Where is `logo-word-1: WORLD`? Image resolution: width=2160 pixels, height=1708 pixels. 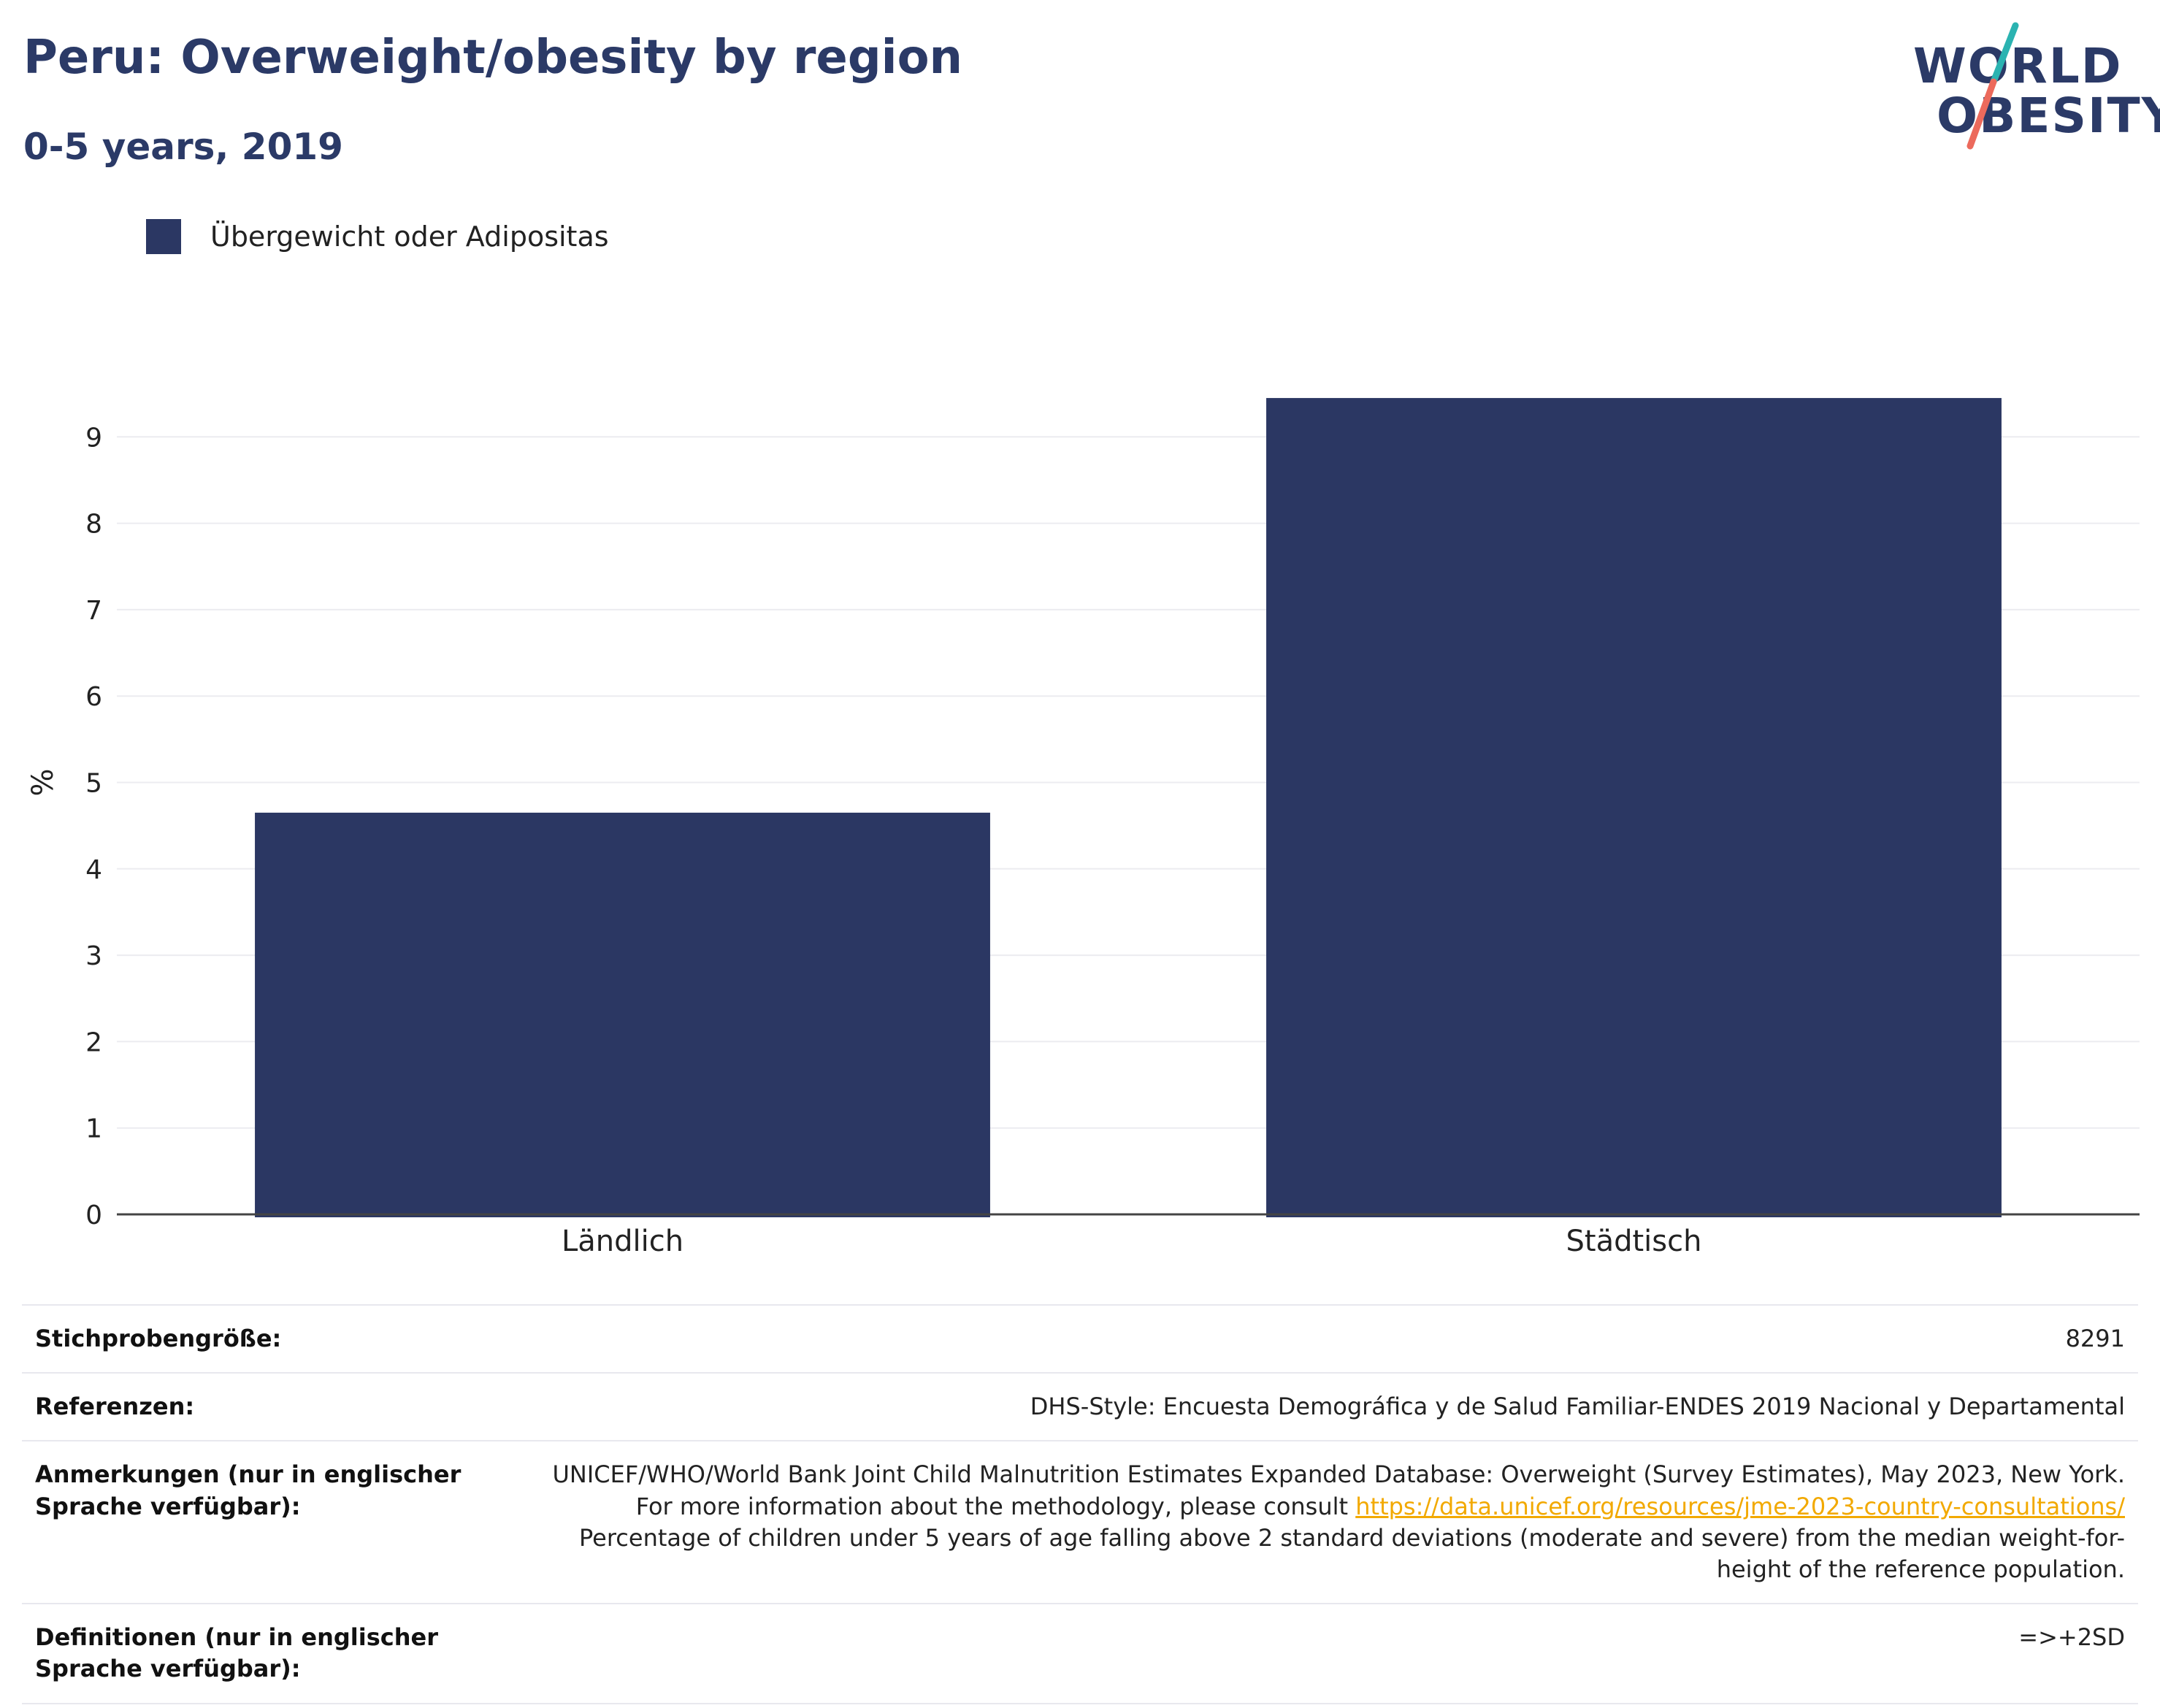
logo-word-1: WORLD is located at coordinates (2018, 66).